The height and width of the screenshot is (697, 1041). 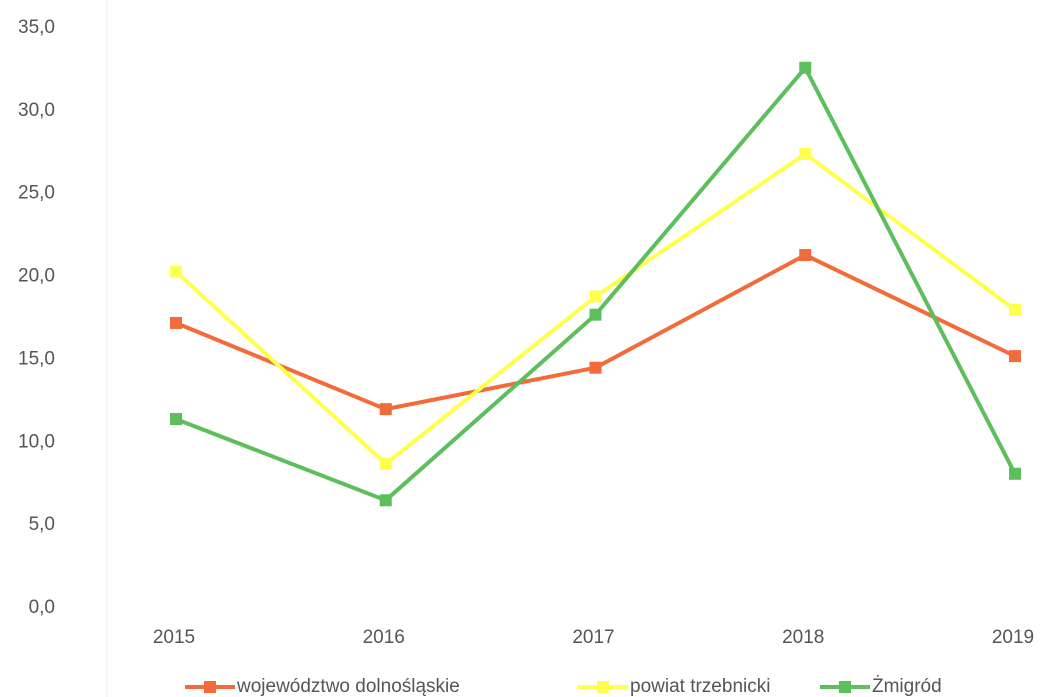 What do you see at coordinates (36, 27) in the screenshot?
I see `y-tick-label: 35,0` at bounding box center [36, 27].